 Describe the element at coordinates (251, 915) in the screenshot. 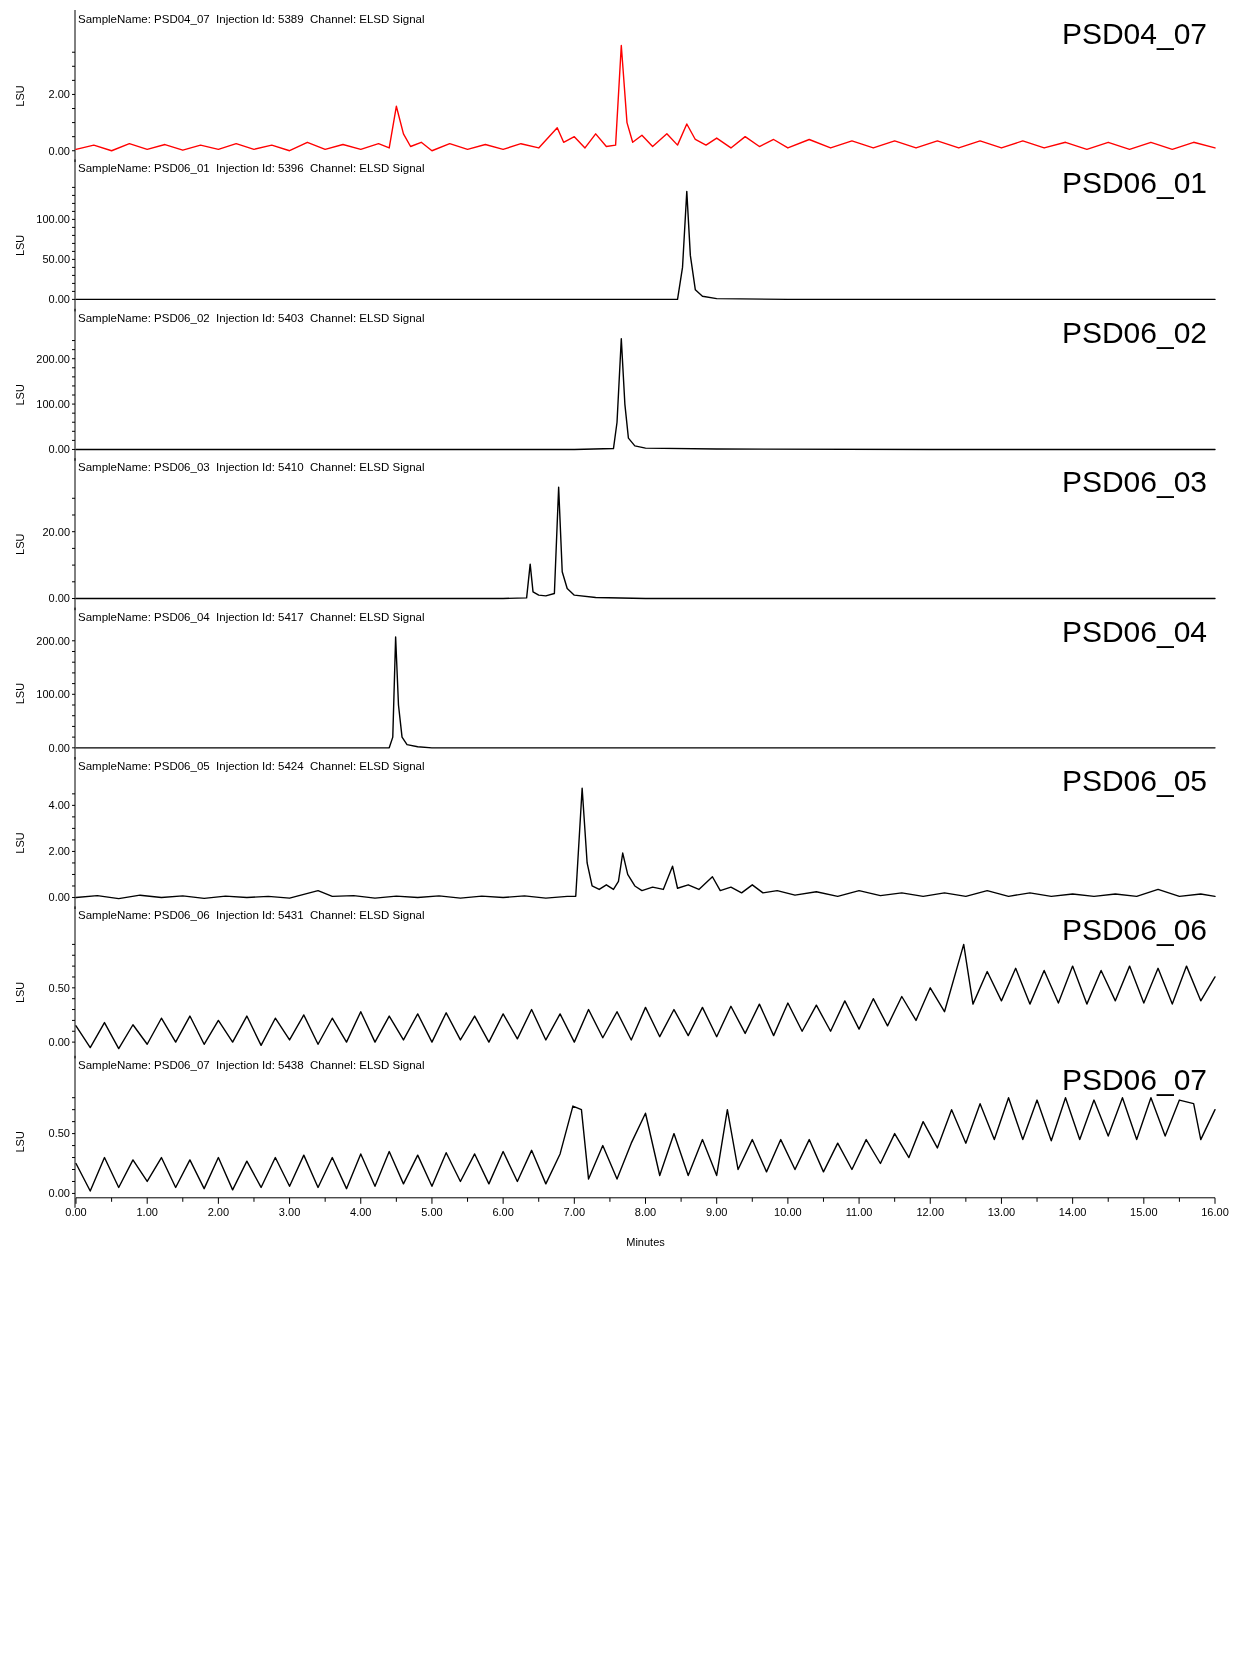

I see `chart-title: SampleName: PSD06_06 Injection Id: 5431 Channel: ELSD Signal` at that location.